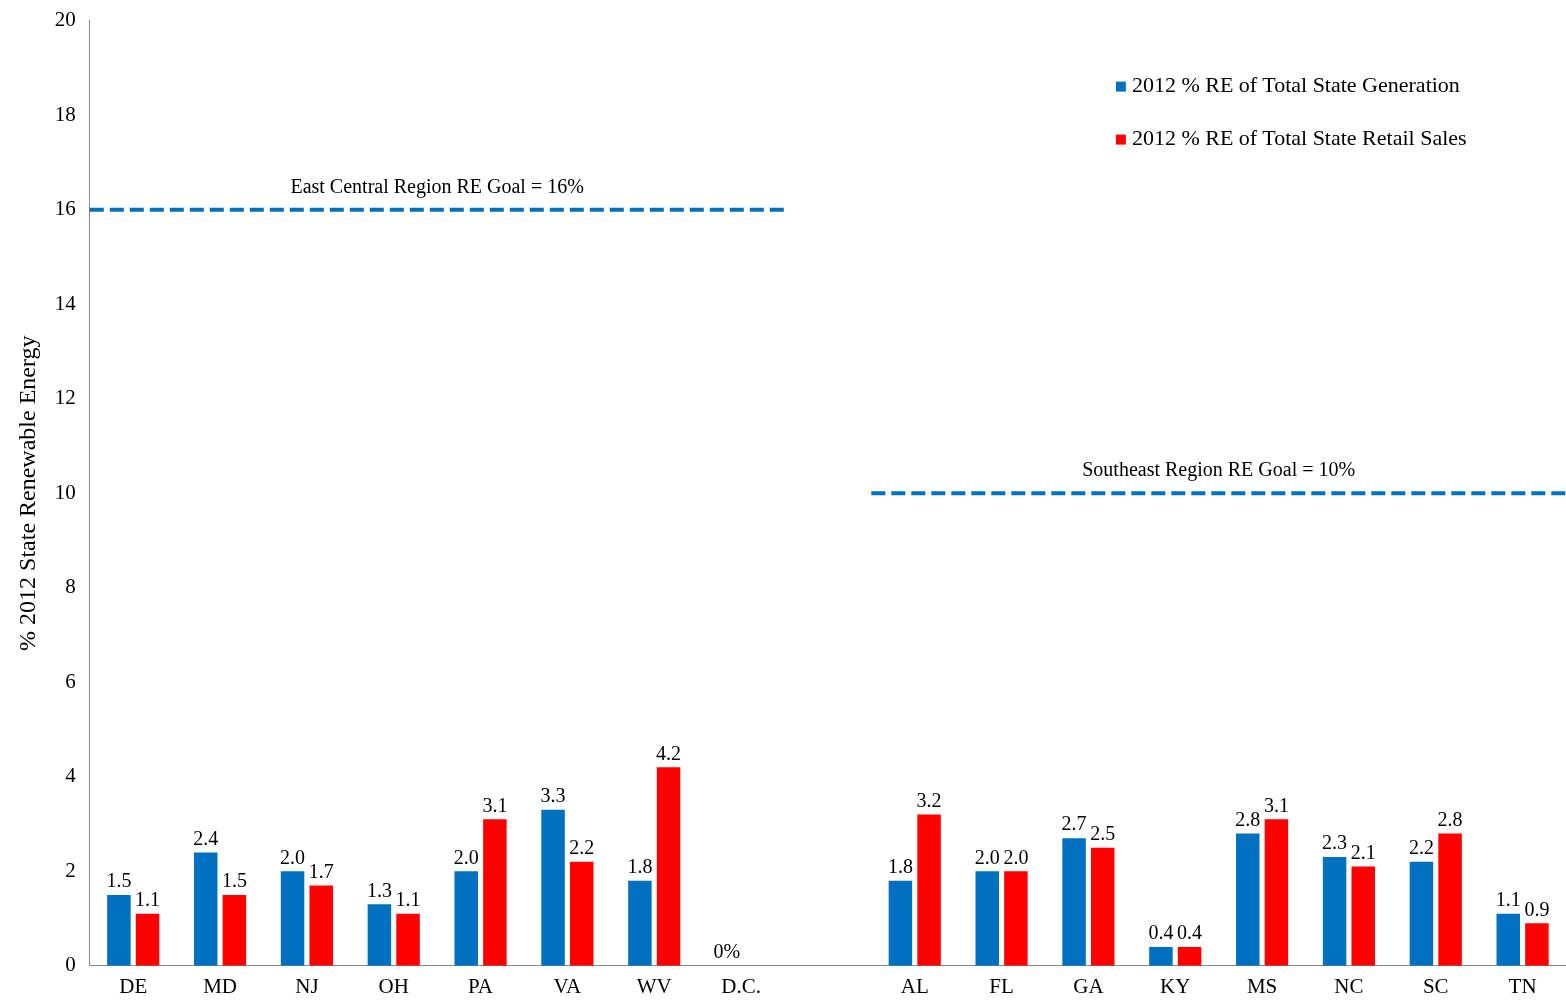  What do you see at coordinates (206, 837) in the screenshot?
I see `data-label: 2.4` at bounding box center [206, 837].